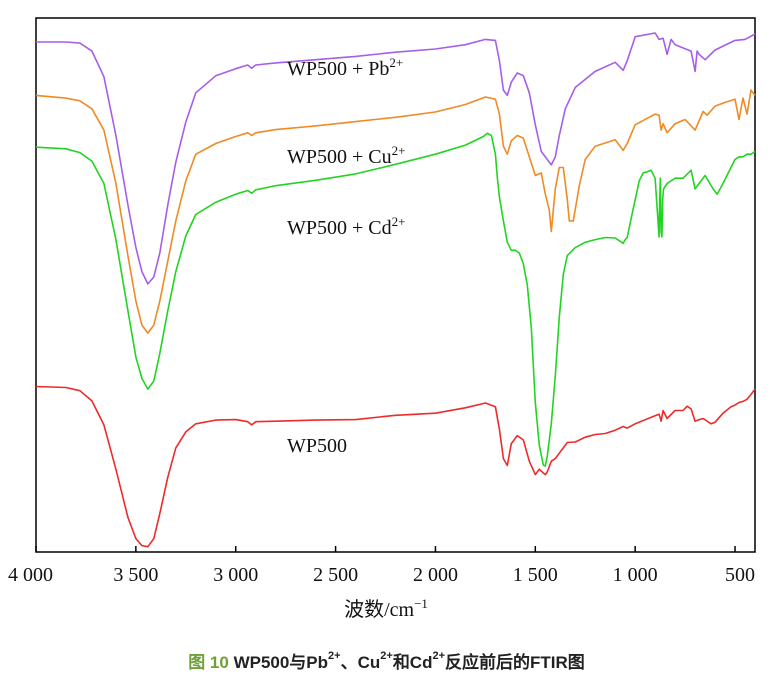 This screenshot has width=773, height=682. What do you see at coordinates (515, 662) in the screenshot?
I see `caption-text-4: 反应前后的FTIR图` at bounding box center [515, 662].